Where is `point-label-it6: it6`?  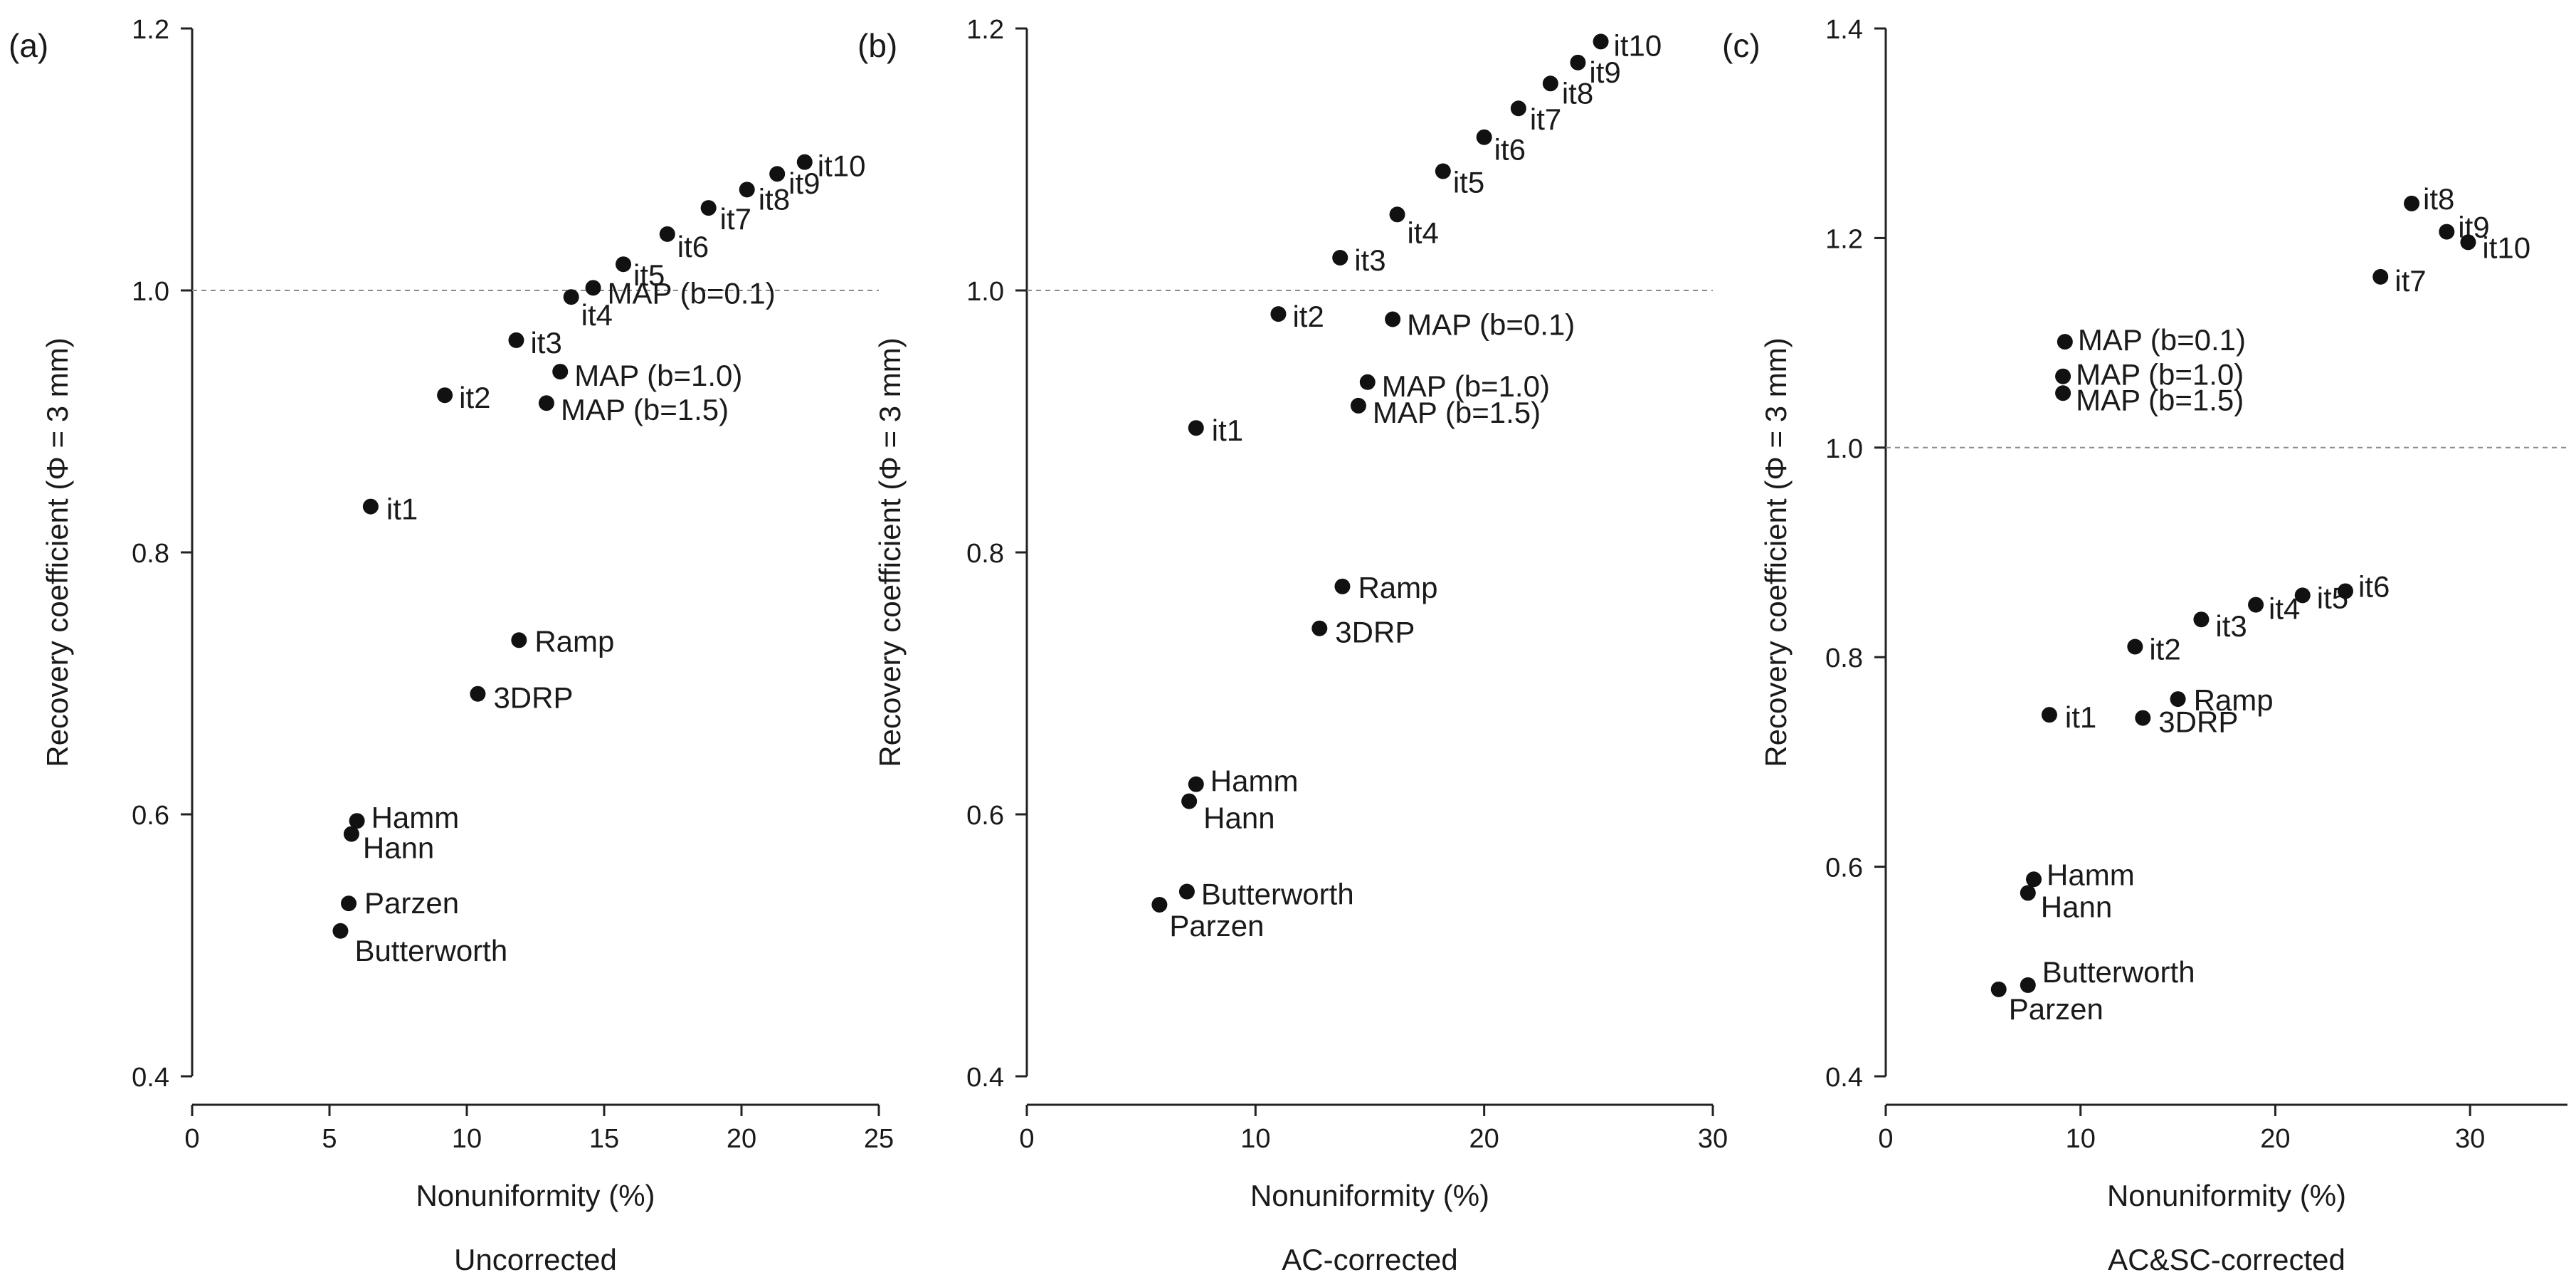 point-label-it6: it6 is located at coordinates (693, 246).